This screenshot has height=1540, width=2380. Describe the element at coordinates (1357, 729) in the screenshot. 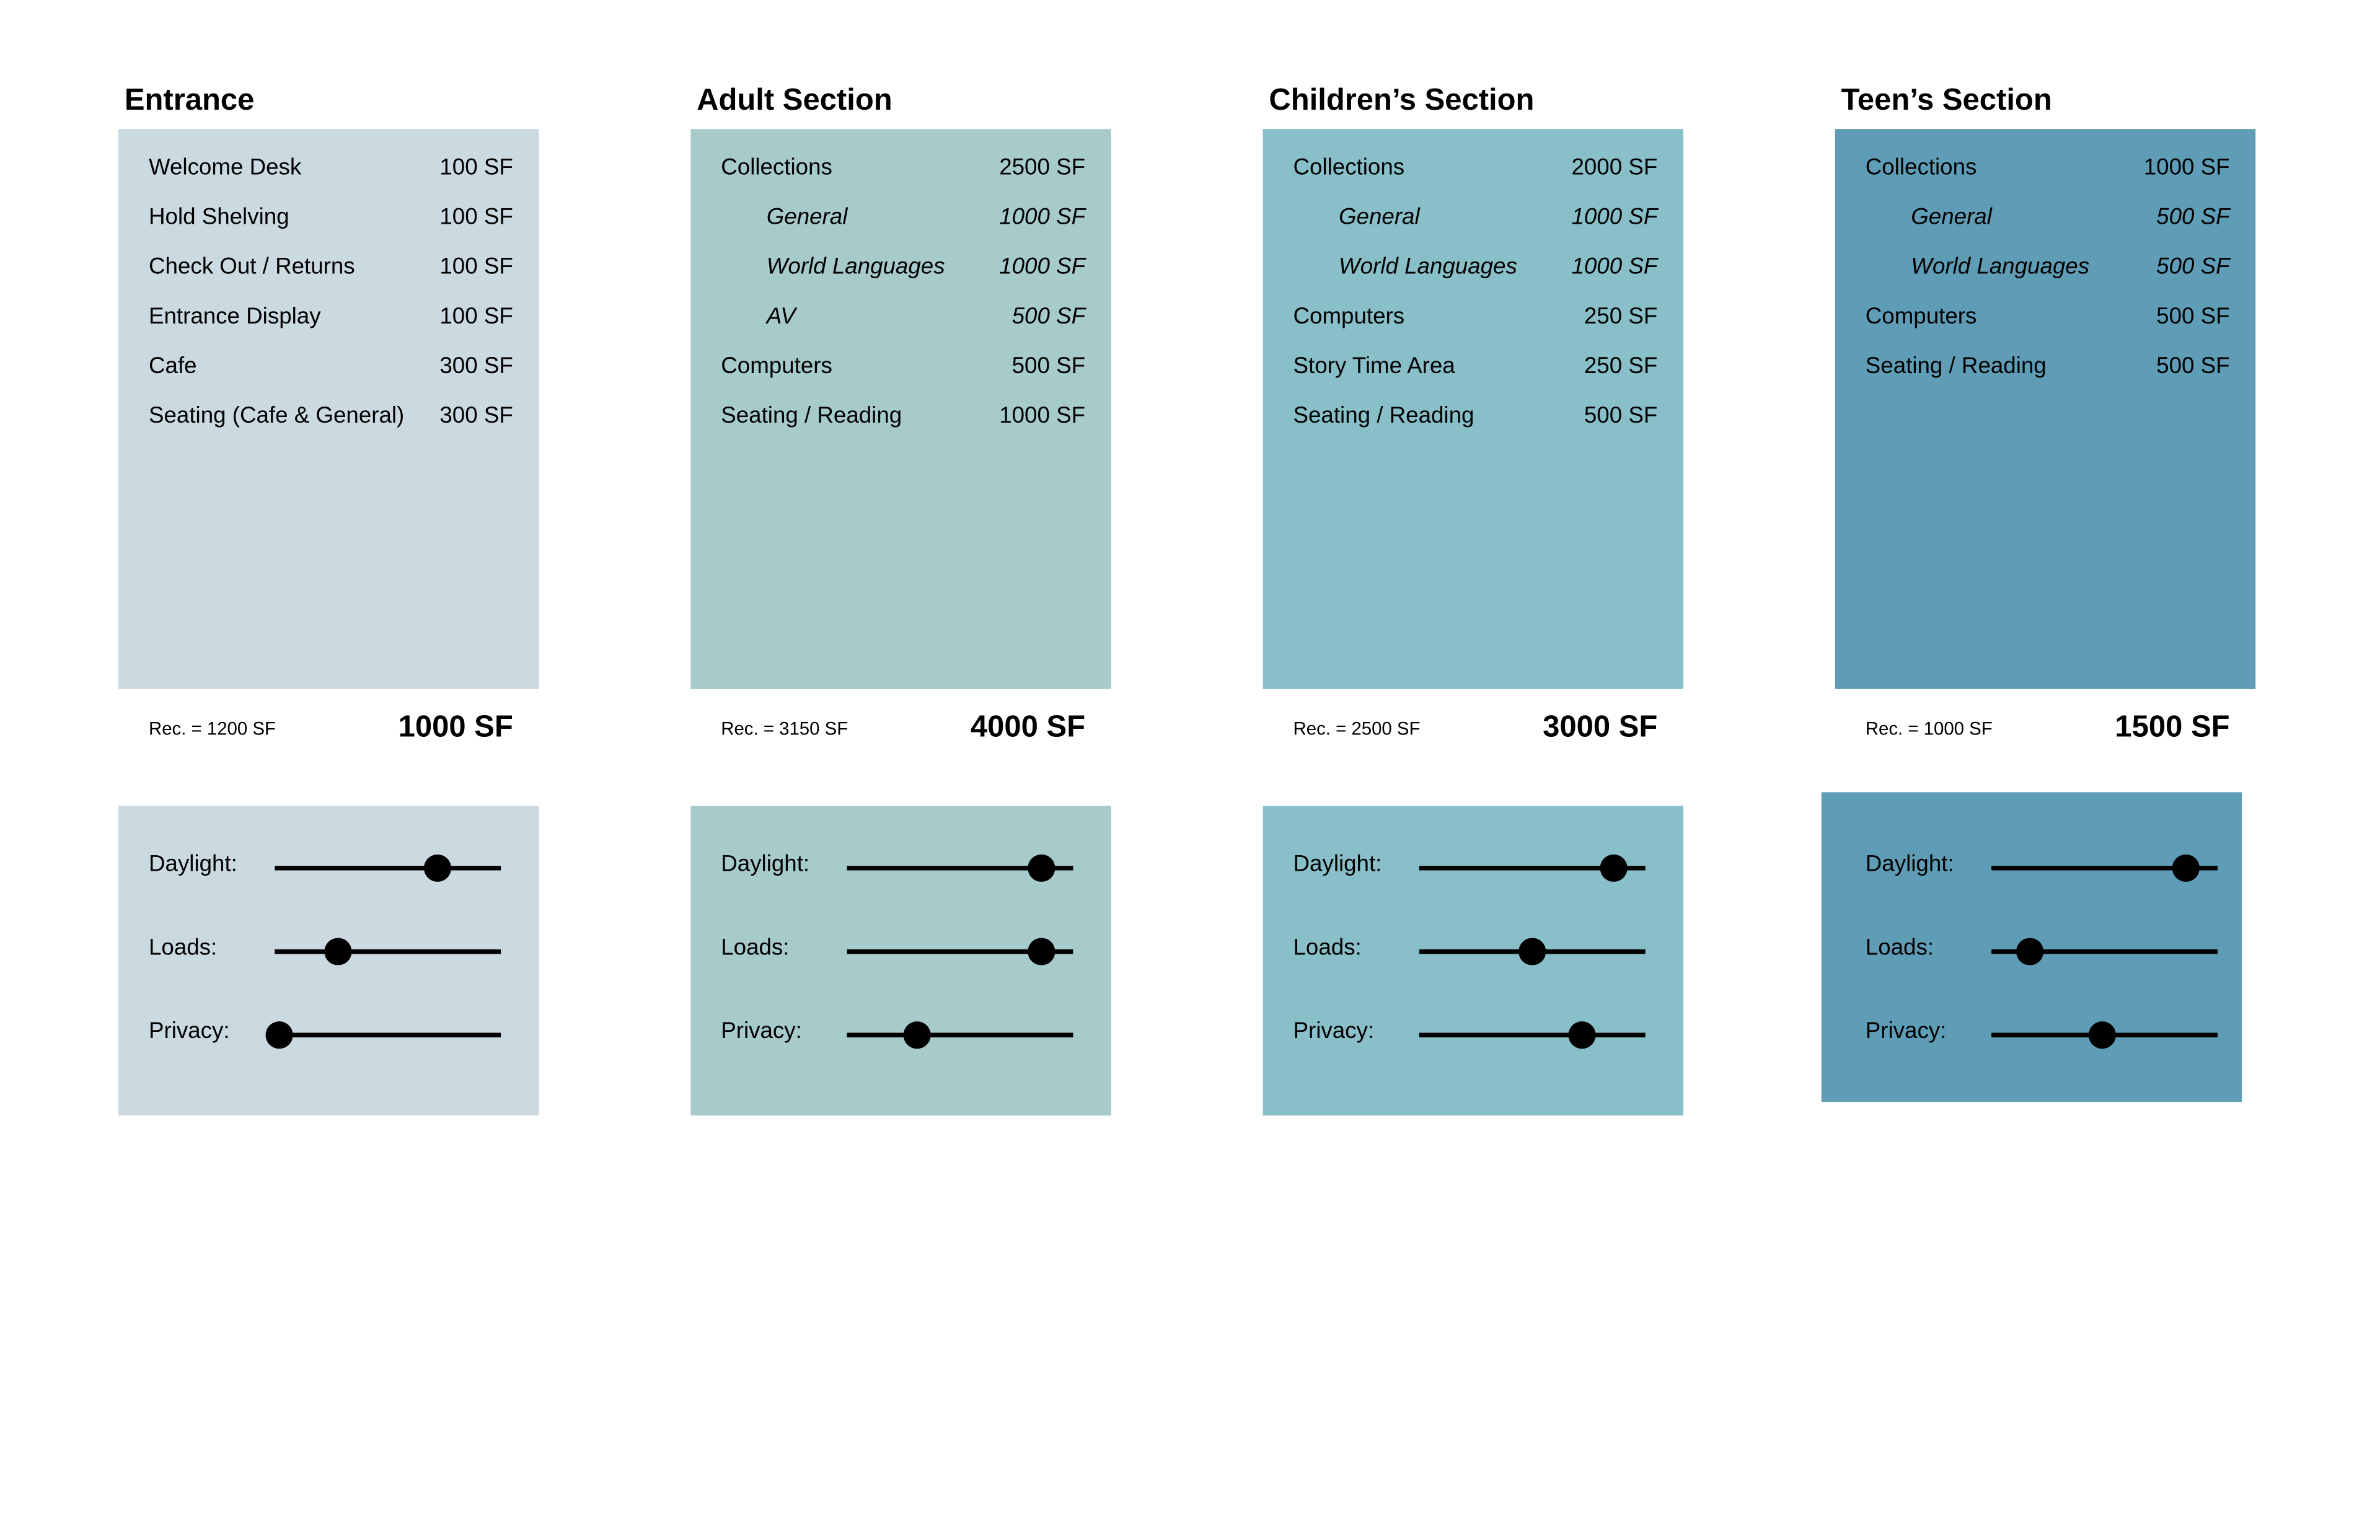

I see `recommended-area: Rec. = 2500 SF` at that location.